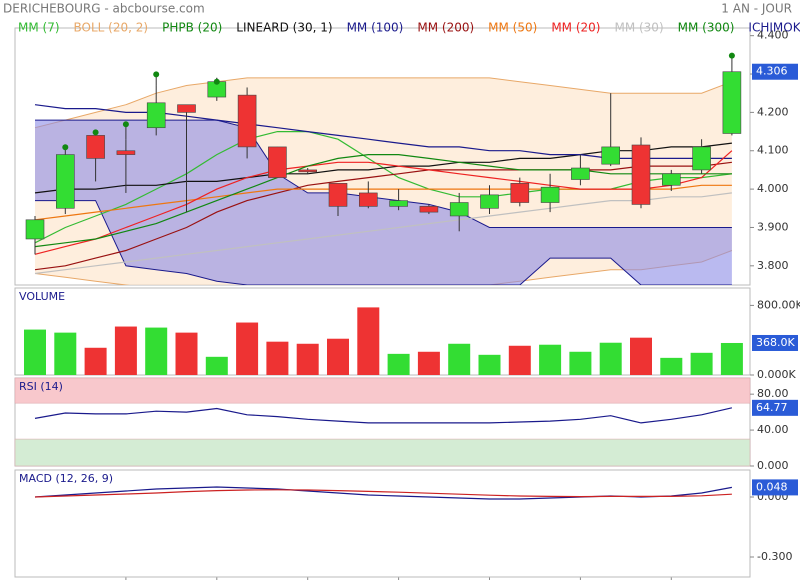 This screenshot has width=800, height=580. Describe the element at coordinates (773, 188) in the screenshot. I see `y-tick-label: 4.000` at that location.